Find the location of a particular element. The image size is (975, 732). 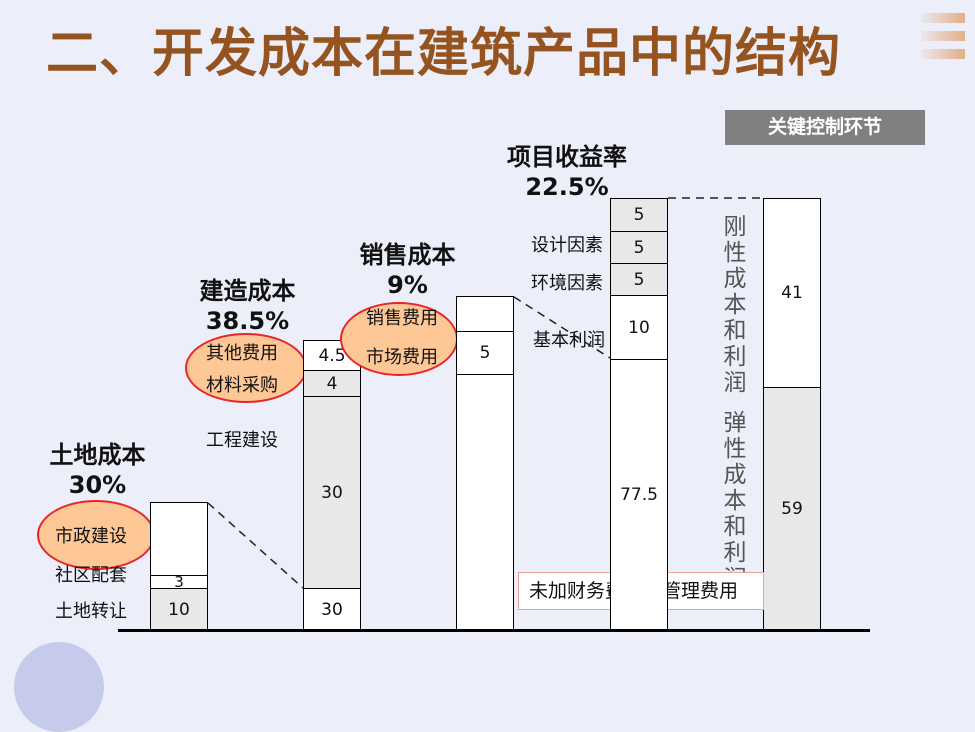

label-community: 社区配套 is located at coordinates (91, 575).